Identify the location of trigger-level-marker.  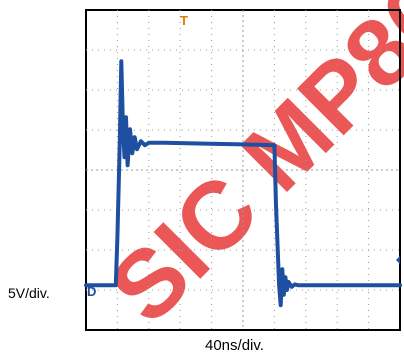
(398, 260).